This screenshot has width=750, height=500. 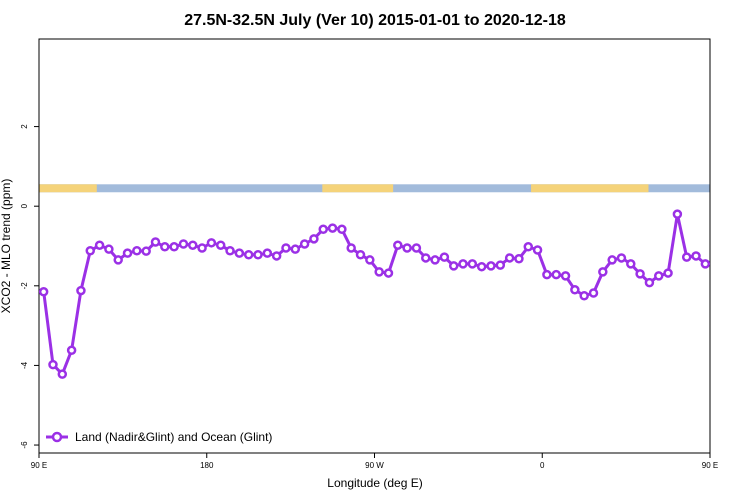 What do you see at coordinates (207, 465) in the screenshot?
I see `x-tick-label: 180` at bounding box center [207, 465].